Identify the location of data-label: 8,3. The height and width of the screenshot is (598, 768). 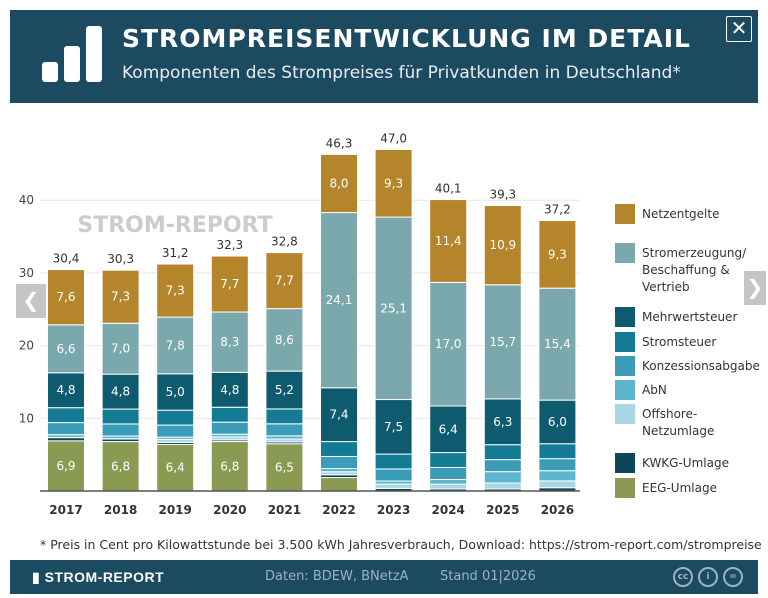
(229, 342).